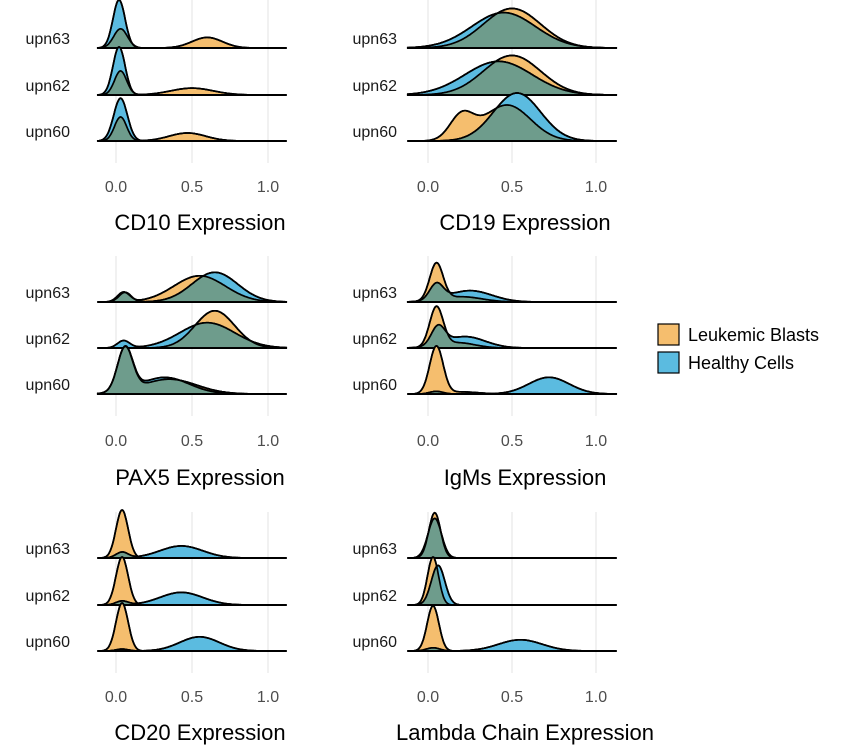  What do you see at coordinates (524, 222) in the screenshot?
I see `x-axis-title: CD19 Expression` at bounding box center [524, 222].